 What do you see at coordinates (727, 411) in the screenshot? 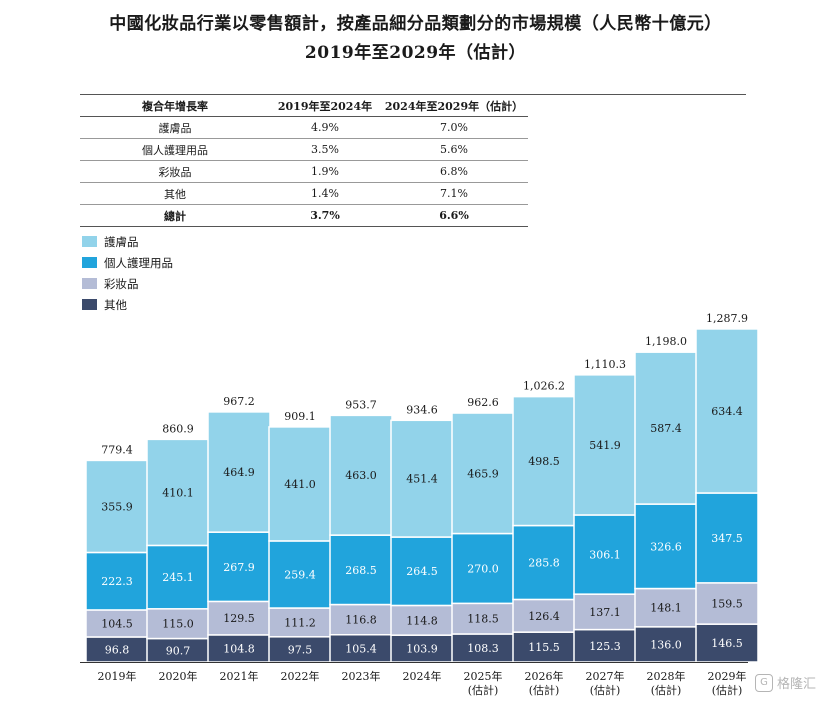
I see `data-label: 634.4` at bounding box center [727, 411].